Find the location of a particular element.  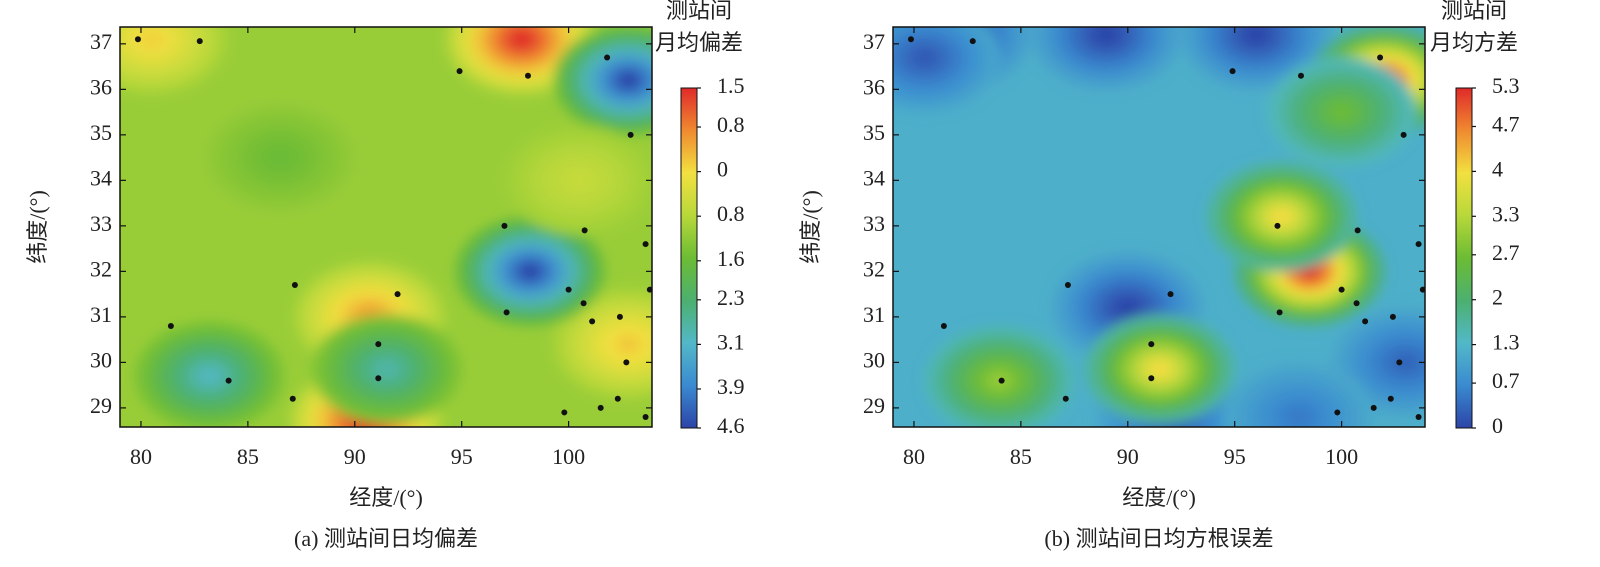

colorbar-tick-label: 0.7 is located at coordinates (1506, 380).